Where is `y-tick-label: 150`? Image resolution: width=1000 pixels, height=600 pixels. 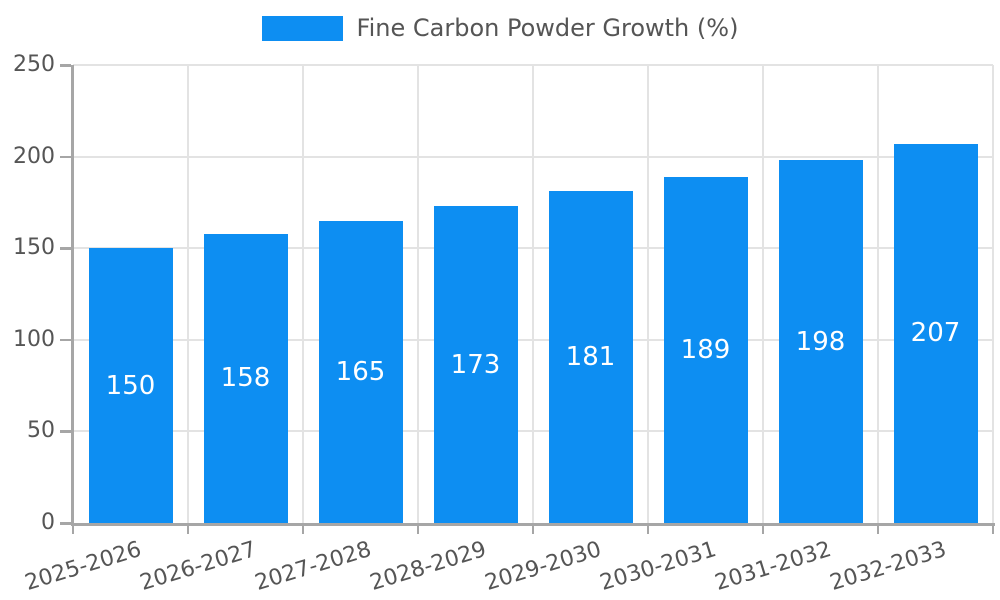 y-tick-label: 150 is located at coordinates (34, 248).